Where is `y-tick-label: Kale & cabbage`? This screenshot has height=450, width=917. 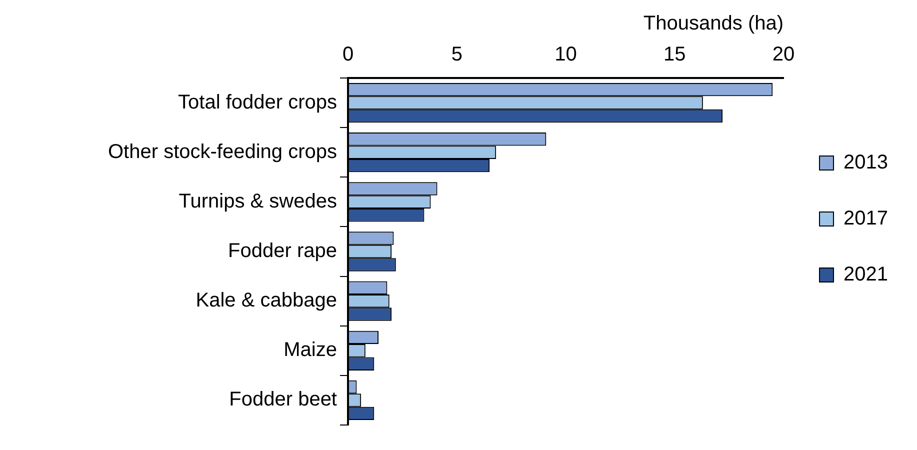
y-tick-label: Kale & cabbage is located at coordinates (266, 301).